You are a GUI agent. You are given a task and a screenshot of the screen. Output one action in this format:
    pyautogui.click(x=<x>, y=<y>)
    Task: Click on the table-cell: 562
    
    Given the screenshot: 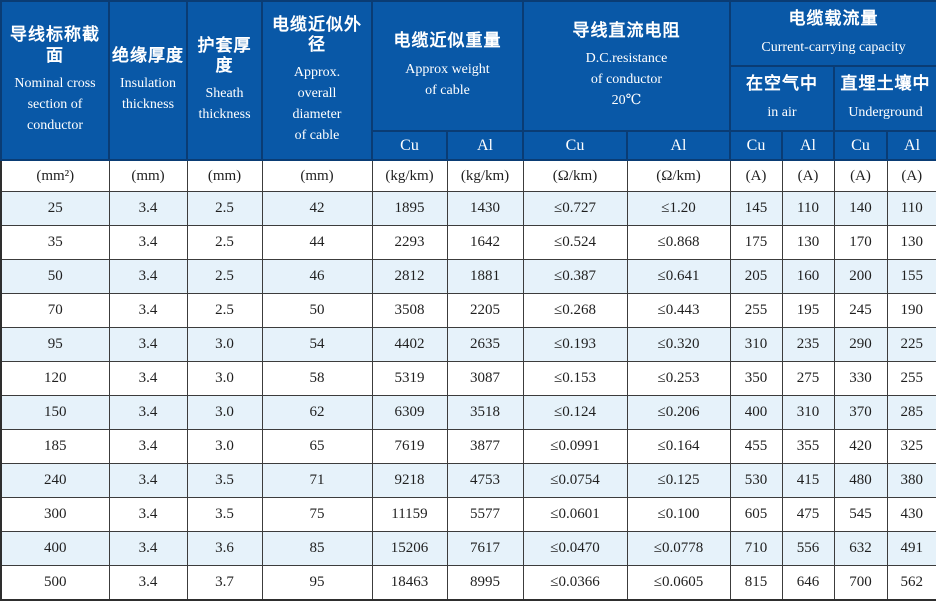 What is the action you would take?
    pyautogui.click(x=911, y=583)
    